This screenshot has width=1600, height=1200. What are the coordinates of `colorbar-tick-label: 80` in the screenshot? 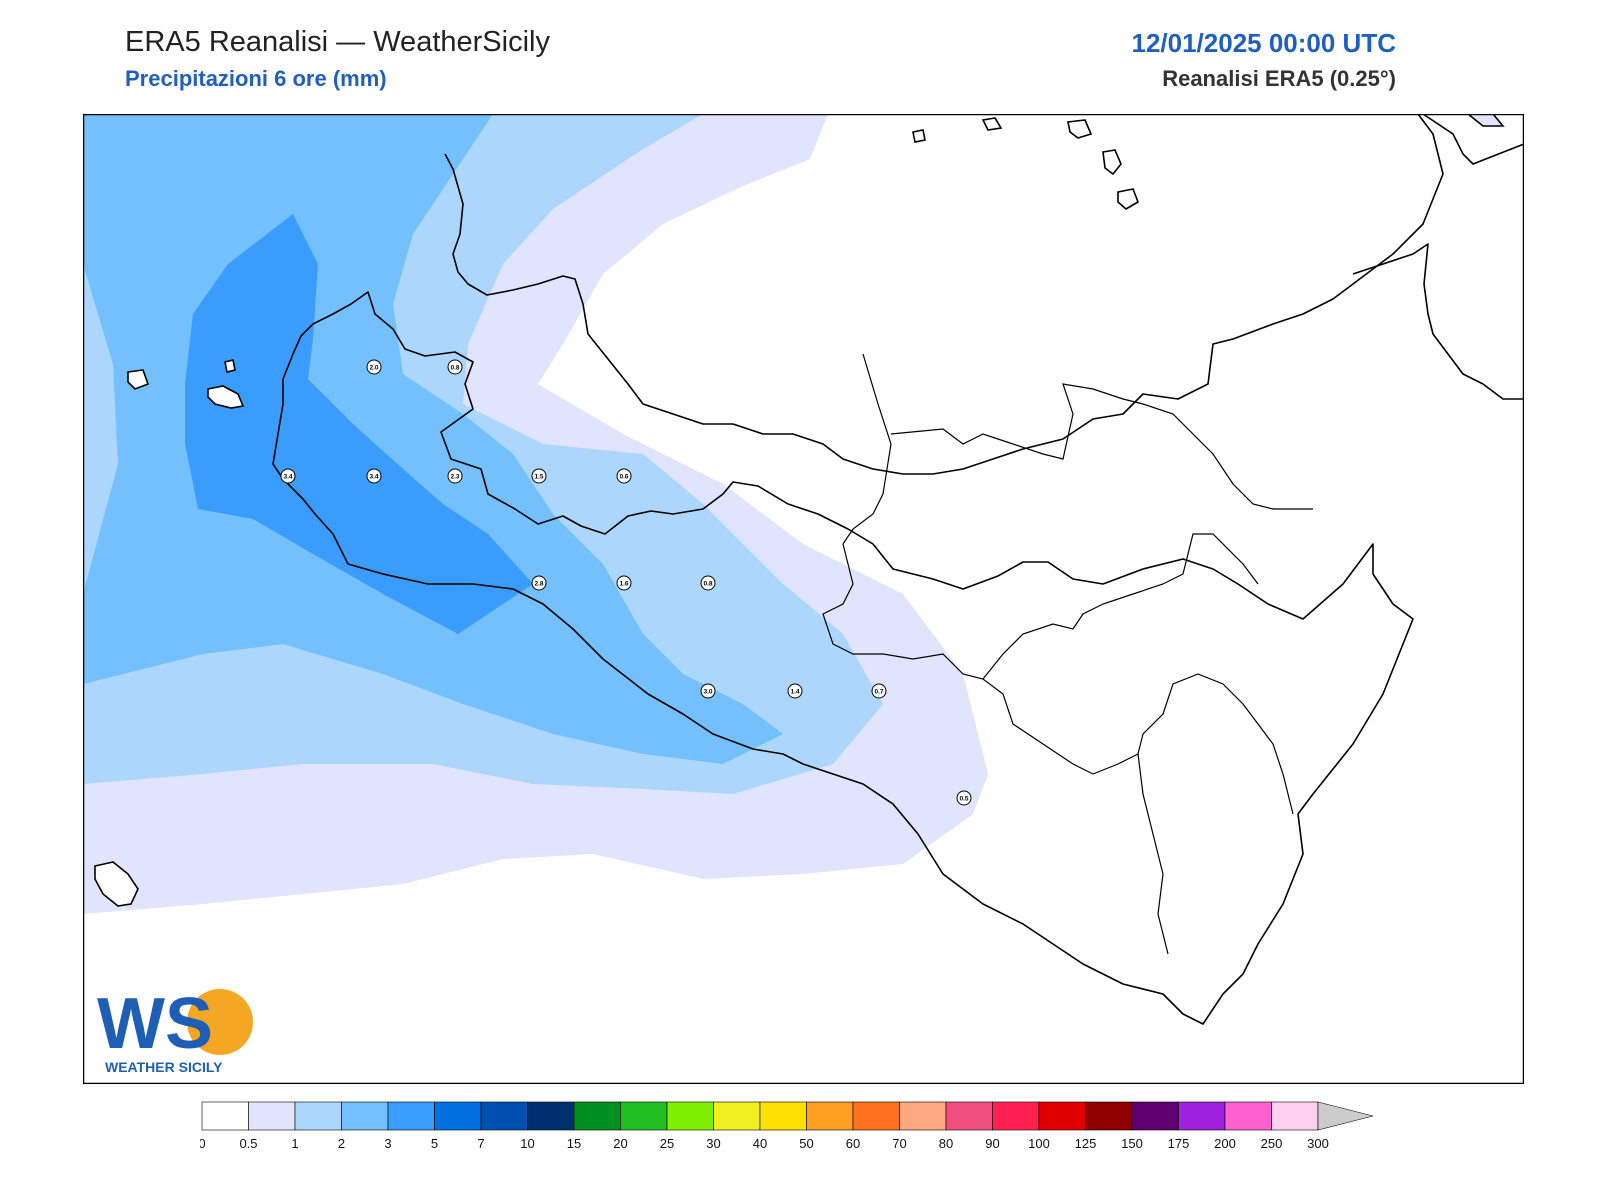 It's located at (946, 1143).